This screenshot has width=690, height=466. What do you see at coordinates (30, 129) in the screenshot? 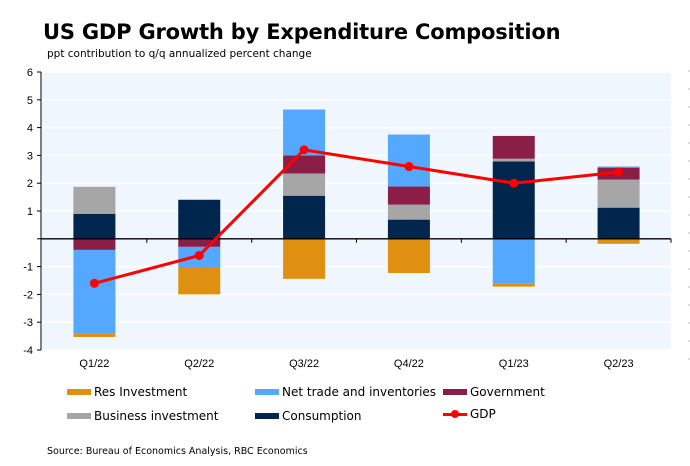
I see `y-tick-label: 4` at bounding box center [30, 129].